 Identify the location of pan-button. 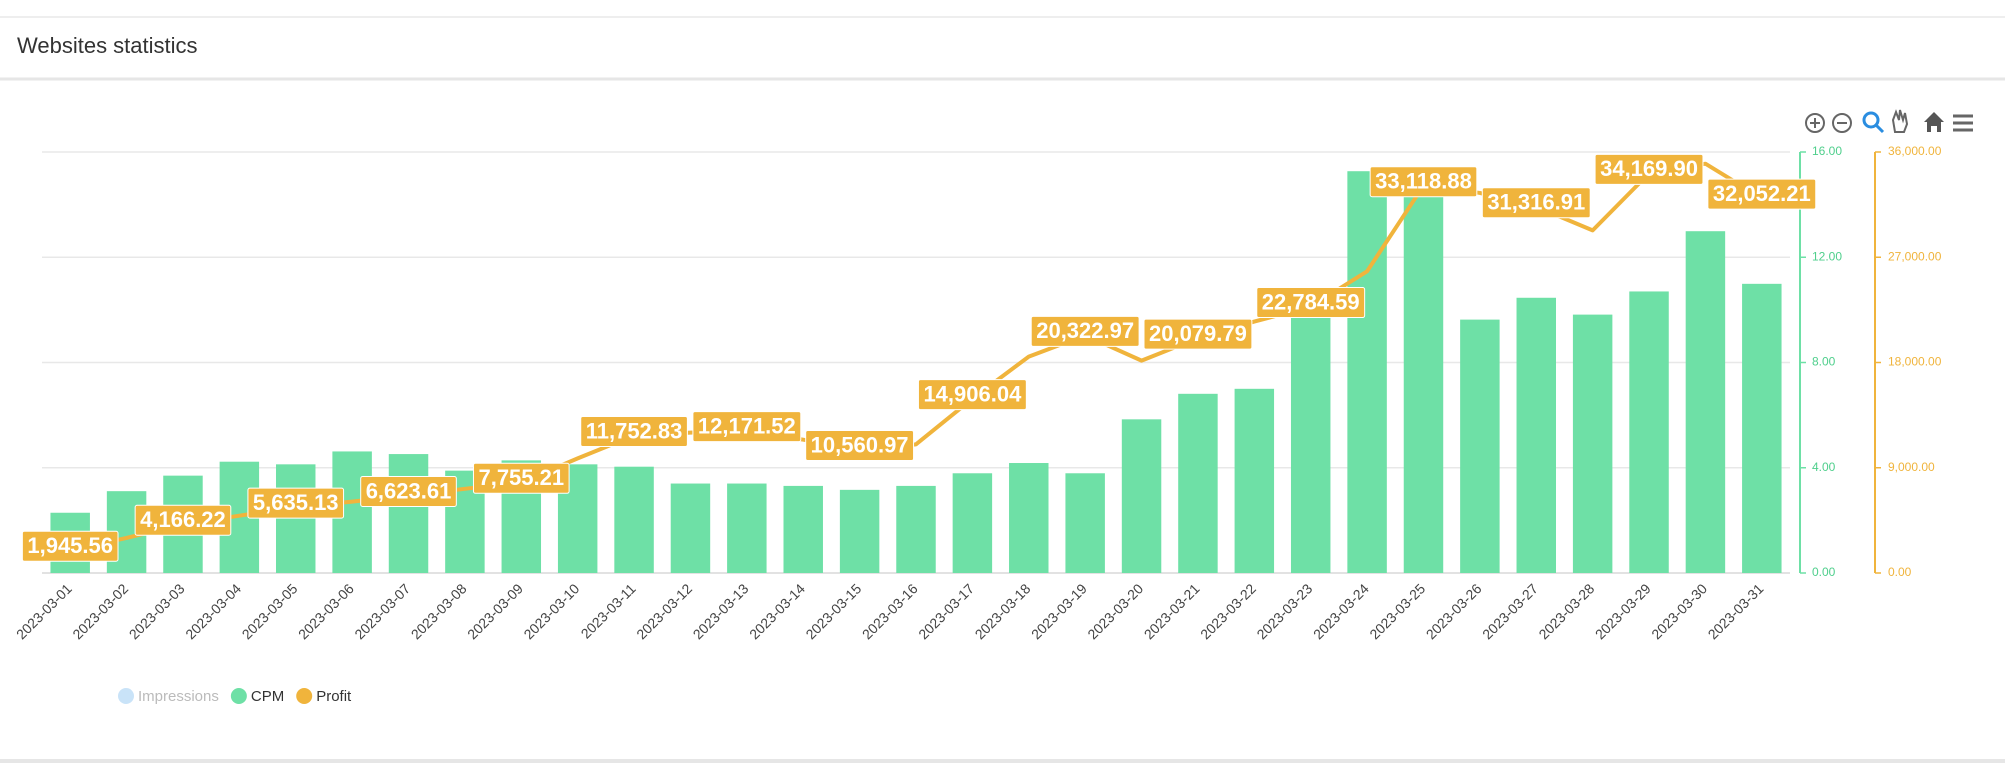
(1900, 121).